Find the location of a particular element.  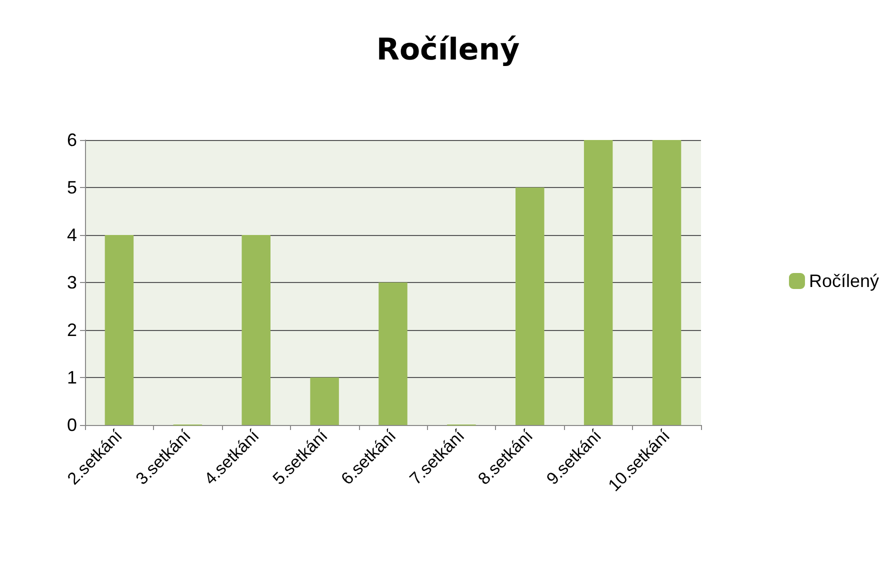

chart-title: Ročílený is located at coordinates (448, 50).